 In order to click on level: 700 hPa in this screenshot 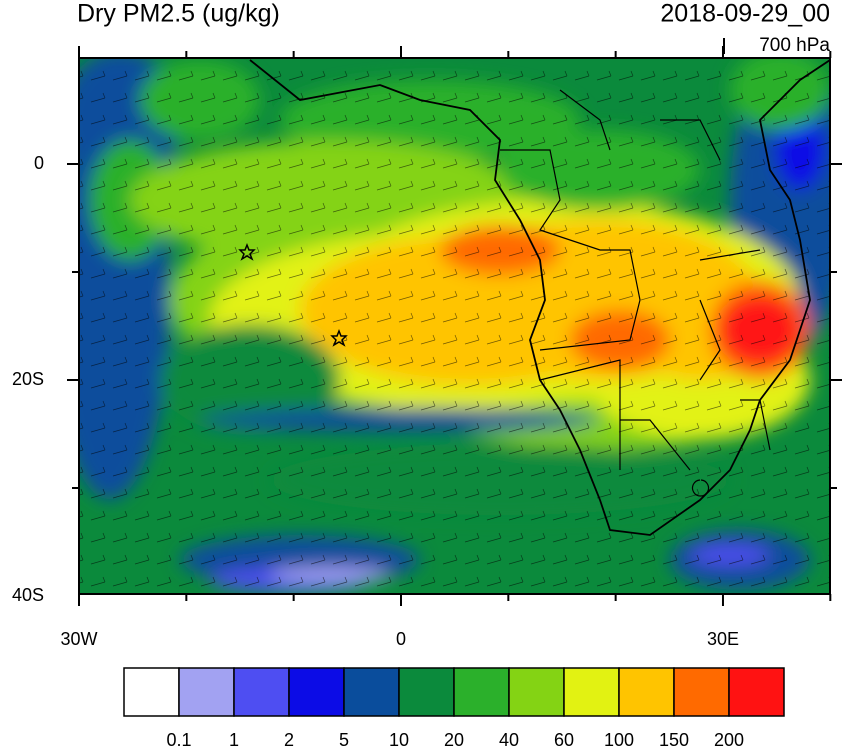, I will do `click(794, 45)`.